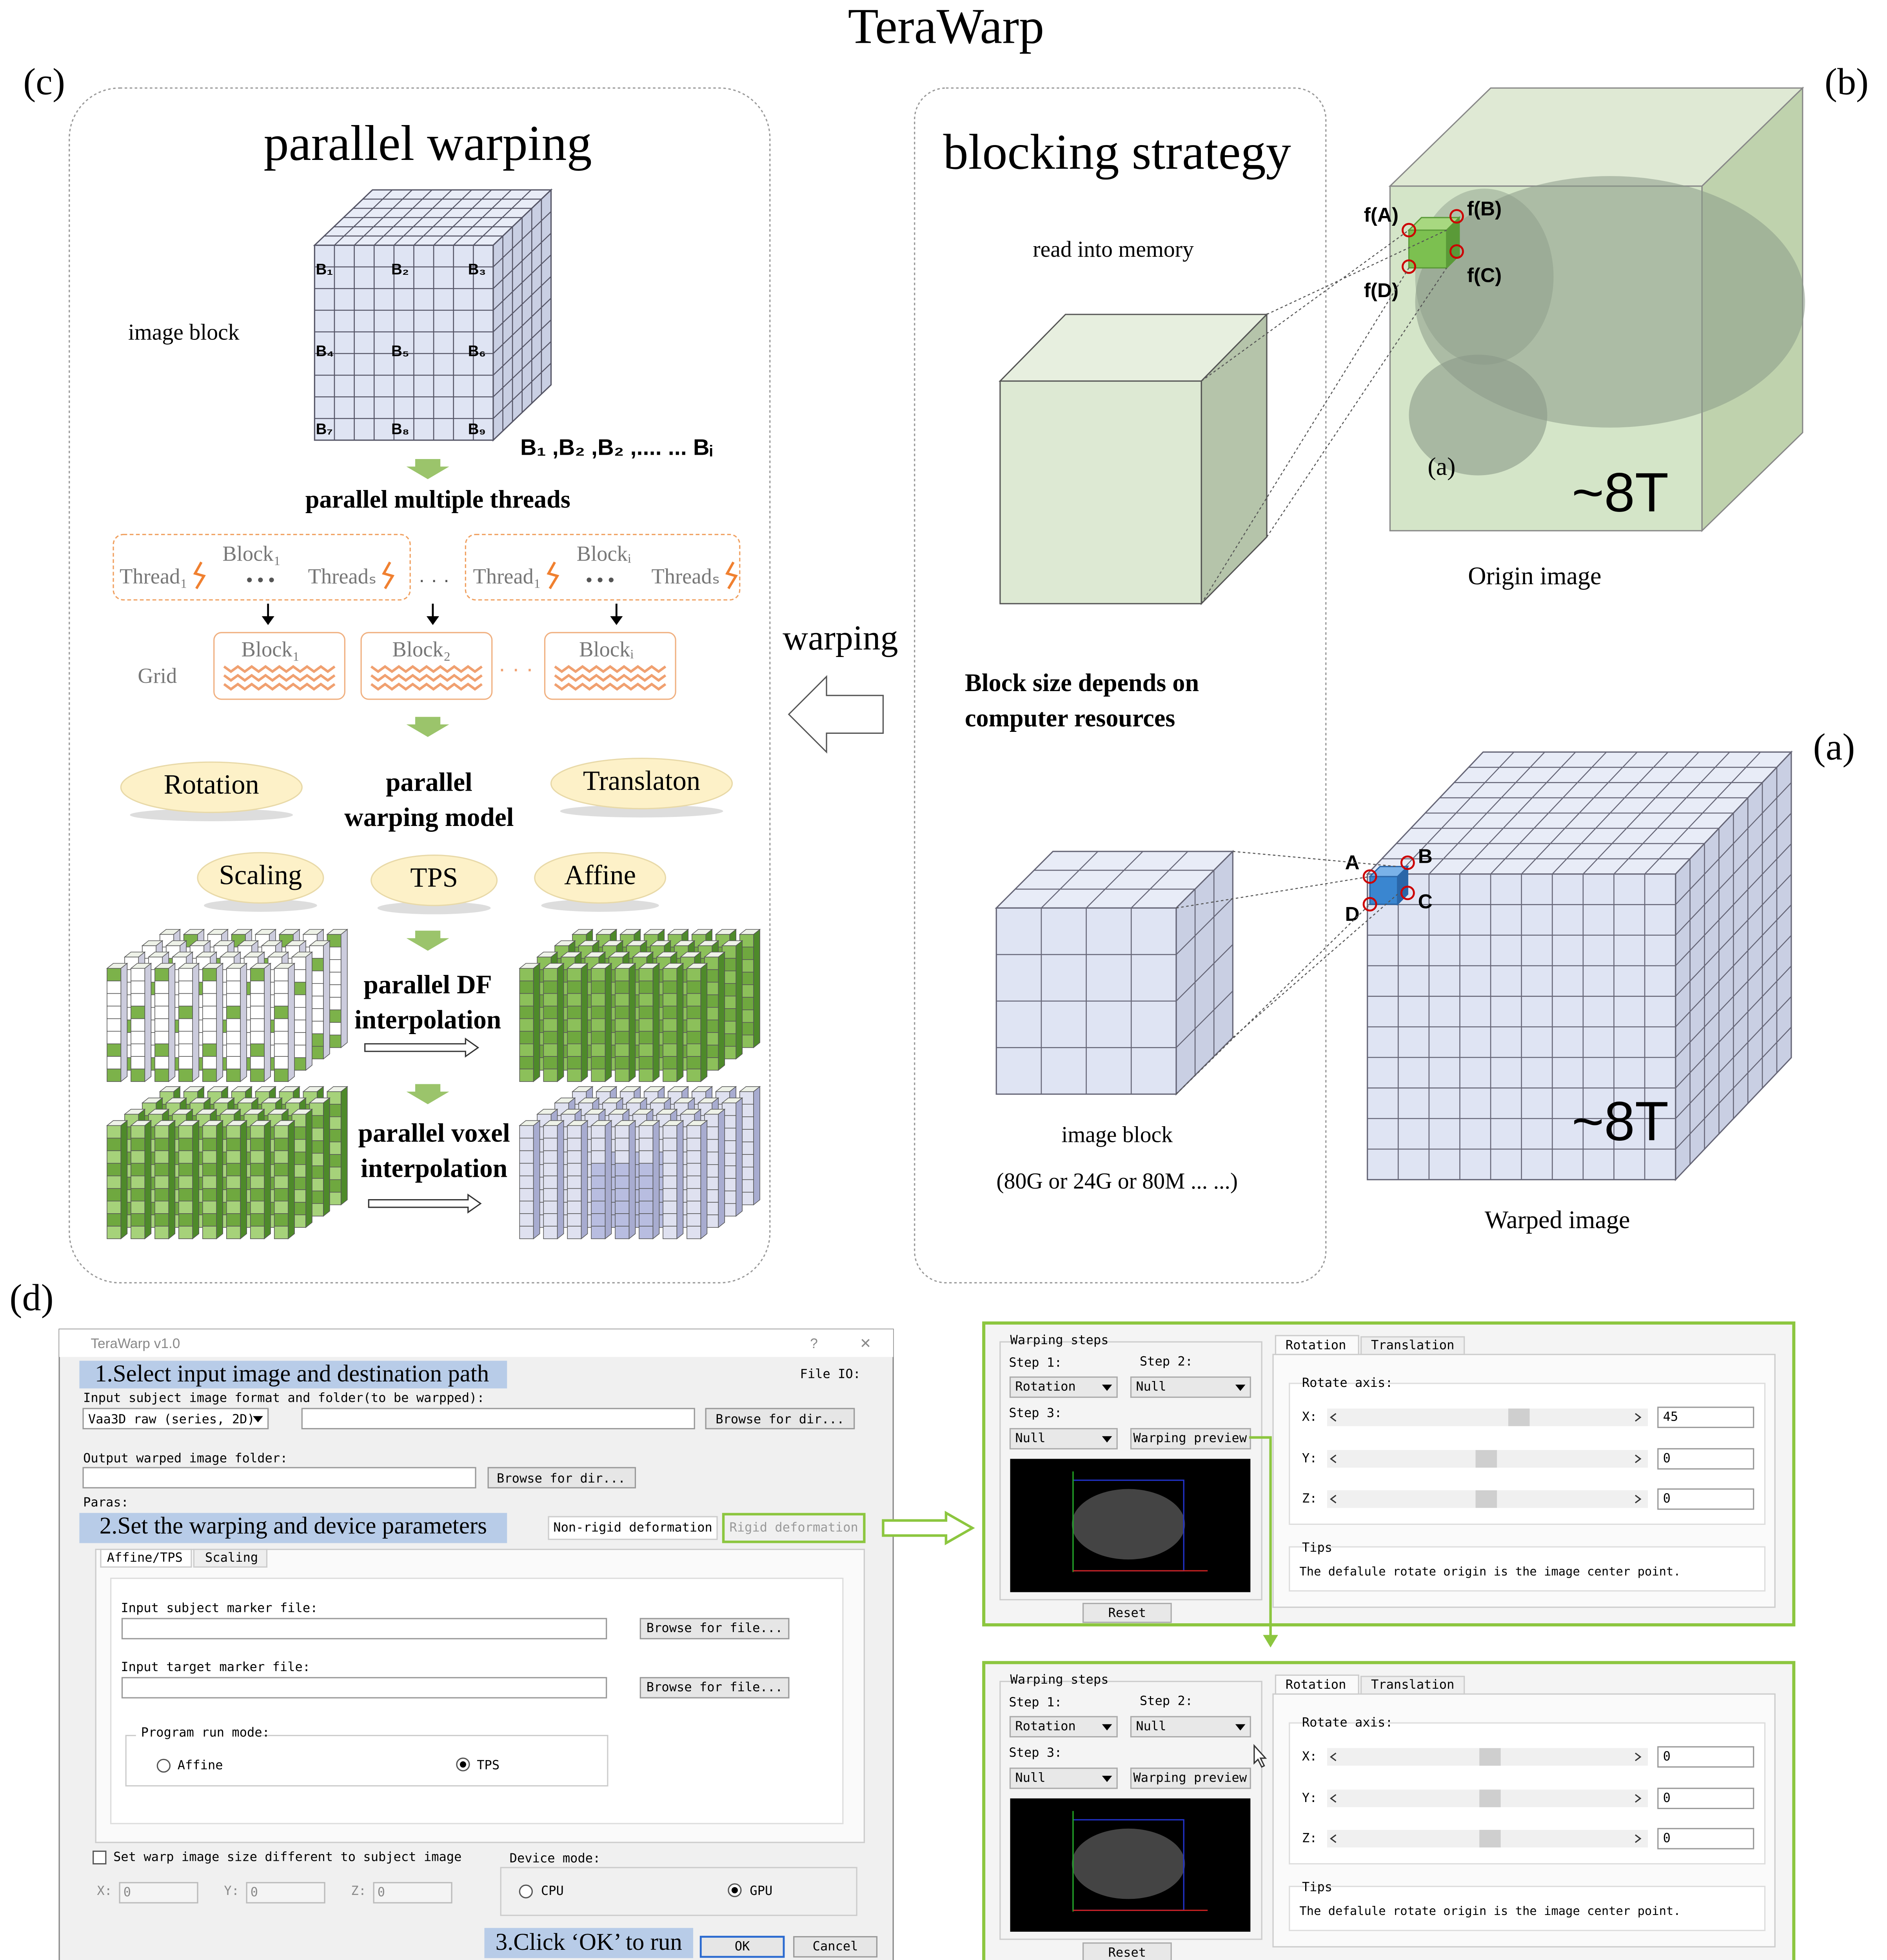  I want to click on text-label: Non-rigid deformation, so click(632, 1527).